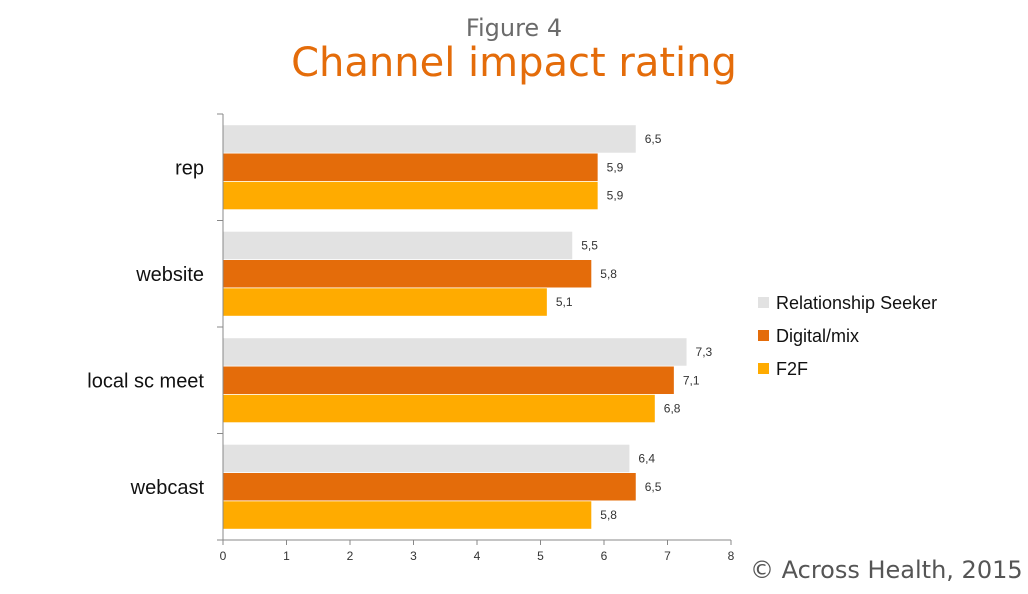 The width and height of the screenshot is (1028, 594). What do you see at coordinates (189, 168) in the screenshot?
I see `category-label: rep` at bounding box center [189, 168].